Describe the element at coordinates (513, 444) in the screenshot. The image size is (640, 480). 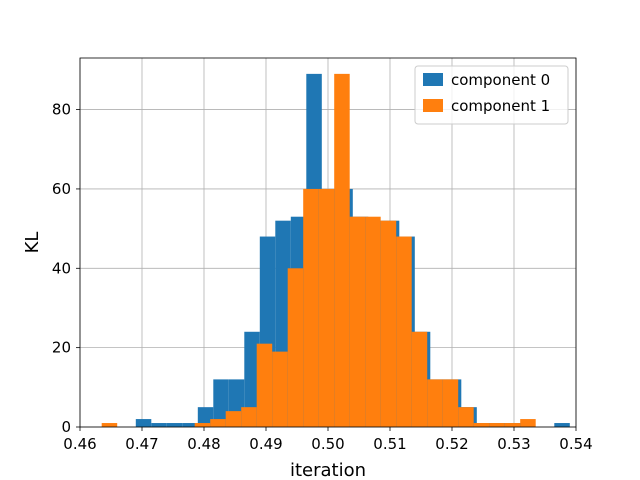
I see `x-tick-label: 0.53` at that location.